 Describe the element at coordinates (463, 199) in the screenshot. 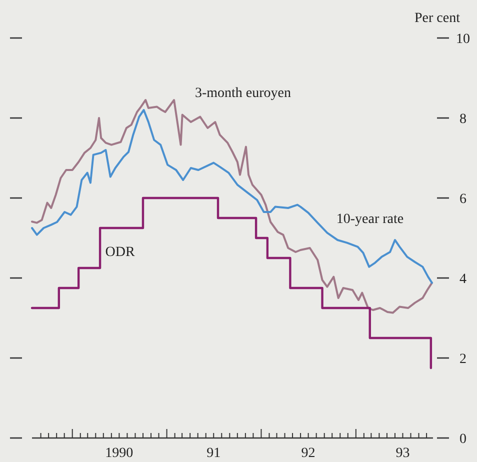

I see `y-tick-label: 6` at that location.